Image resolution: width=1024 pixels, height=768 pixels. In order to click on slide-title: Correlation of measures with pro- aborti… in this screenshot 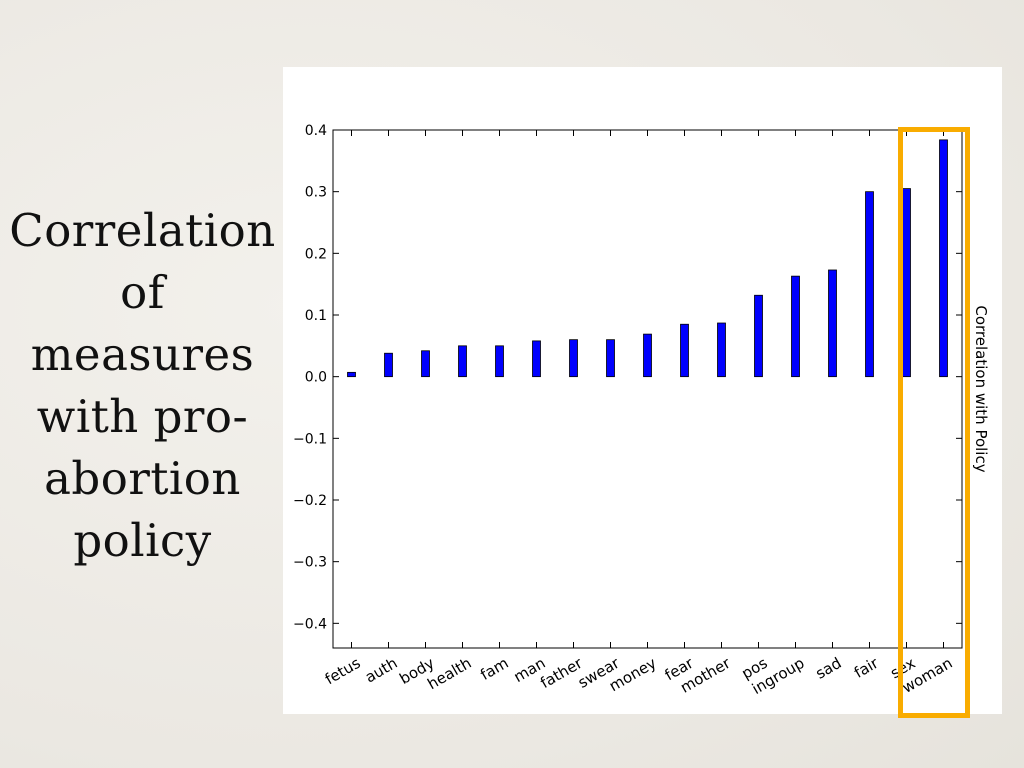, I will do `click(142, 386)`.